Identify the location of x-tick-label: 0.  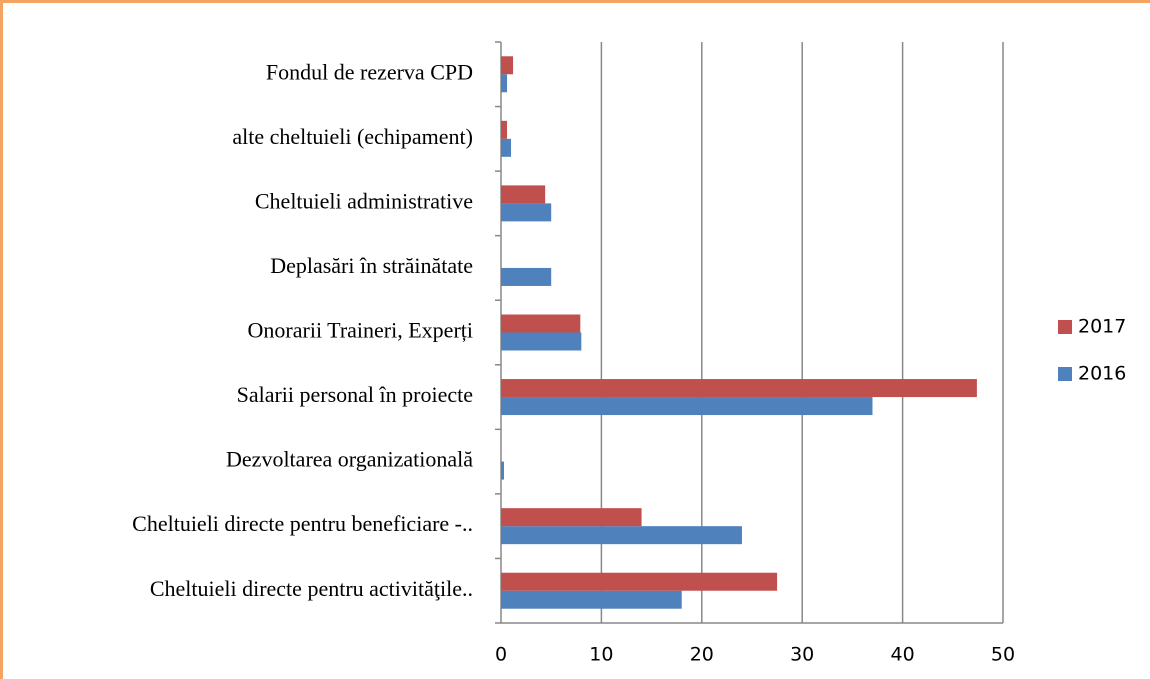
(501, 655).